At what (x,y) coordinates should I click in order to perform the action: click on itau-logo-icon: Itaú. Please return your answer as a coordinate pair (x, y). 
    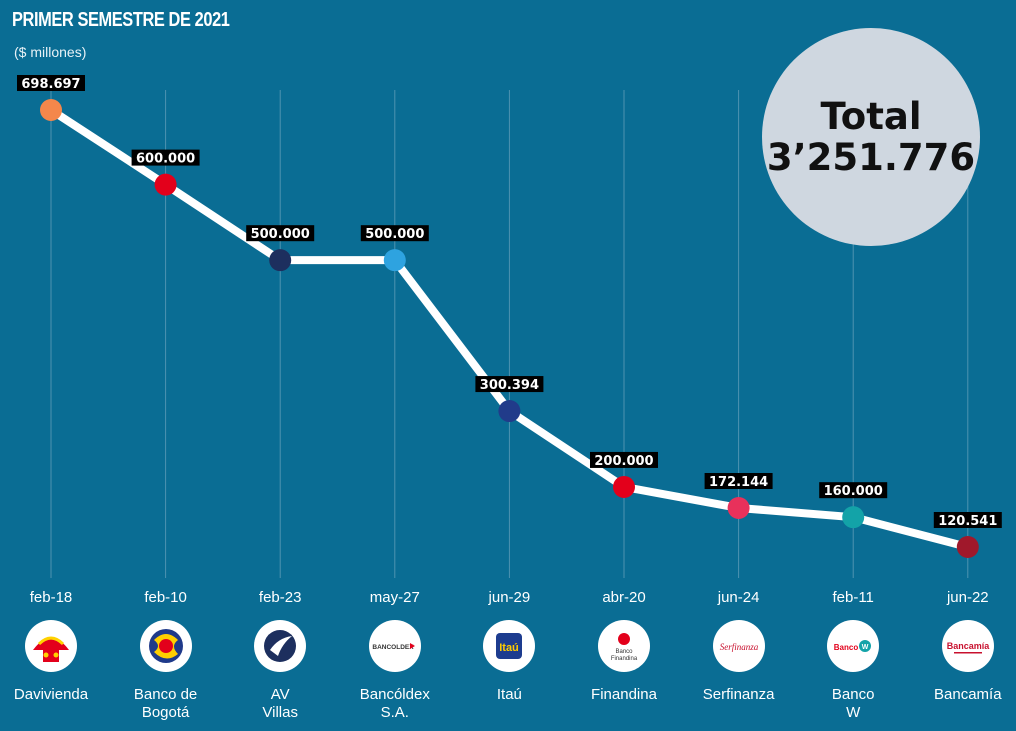
    Looking at the image, I should click on (509, 646).